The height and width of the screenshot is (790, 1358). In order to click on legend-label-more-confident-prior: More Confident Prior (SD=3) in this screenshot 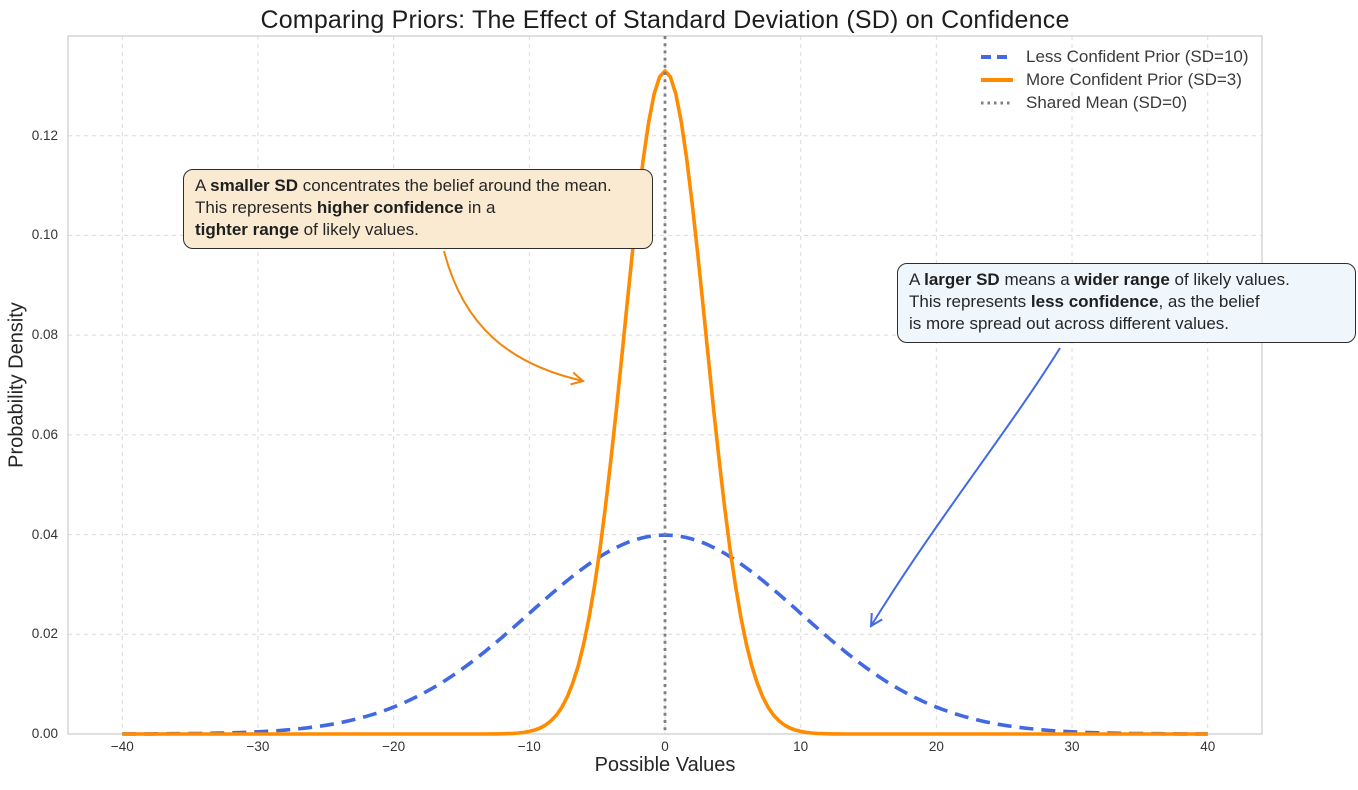, I will do `click(1134, 79)`.